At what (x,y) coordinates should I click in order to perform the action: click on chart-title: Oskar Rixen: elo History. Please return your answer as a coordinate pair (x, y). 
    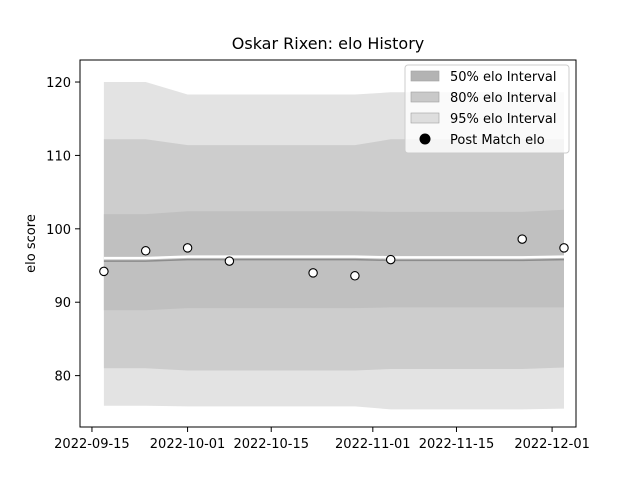
    Looking at the image, I should click on (328, 43).